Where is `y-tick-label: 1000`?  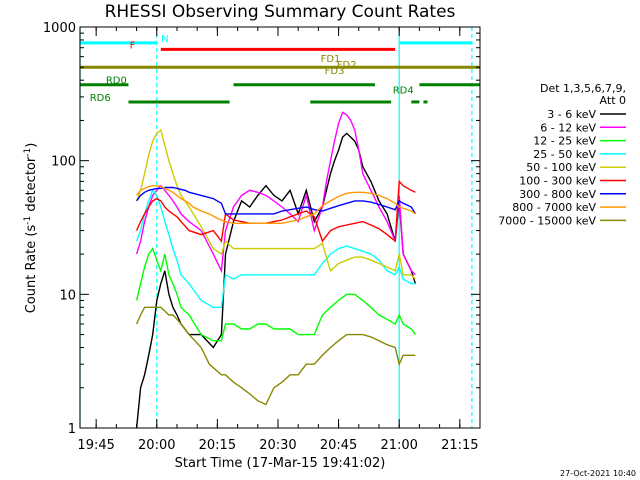
y-tick-label: 1000 is located at coordinates (59, 28).